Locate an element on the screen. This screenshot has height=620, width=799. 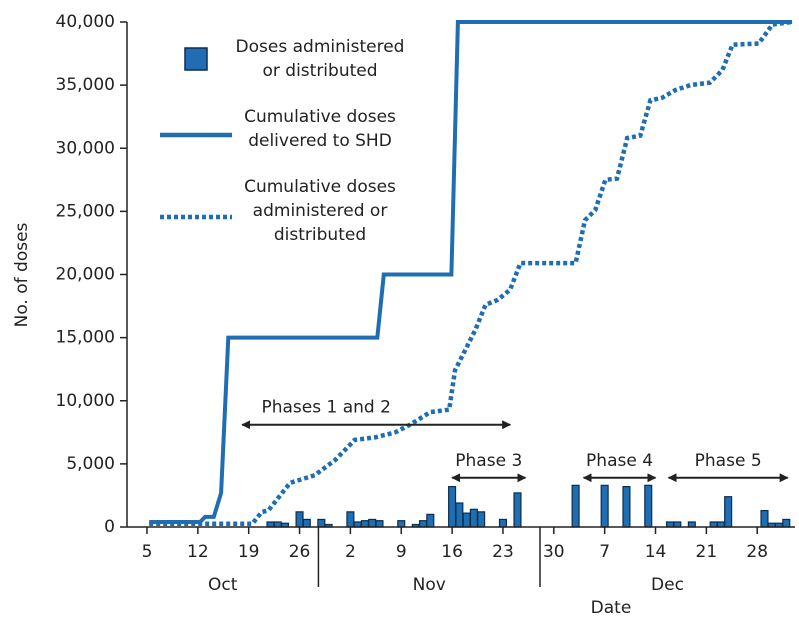
x-tick-label: 14 is located at coordinates (656, 552).